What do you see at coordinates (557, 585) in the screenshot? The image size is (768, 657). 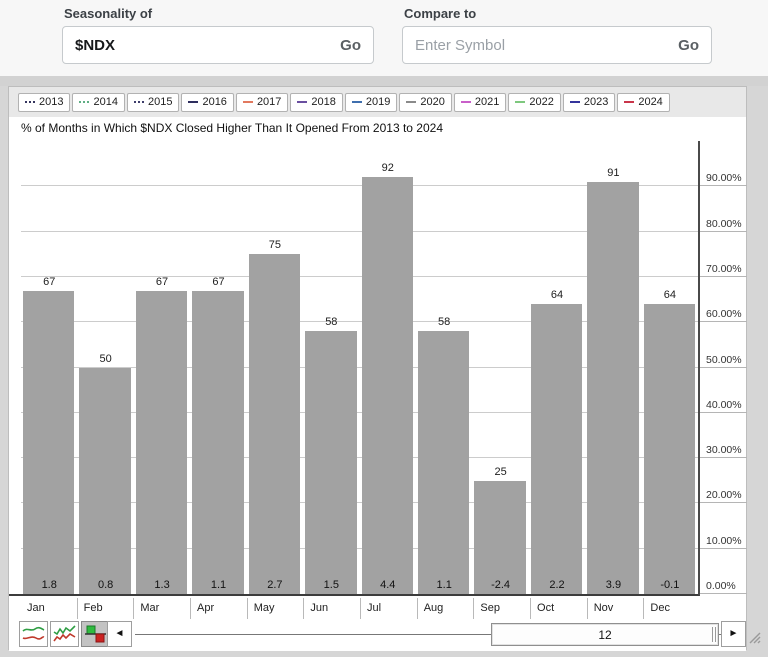 I see `avg-return-label: 2.2` at bounding box center [557, 585].